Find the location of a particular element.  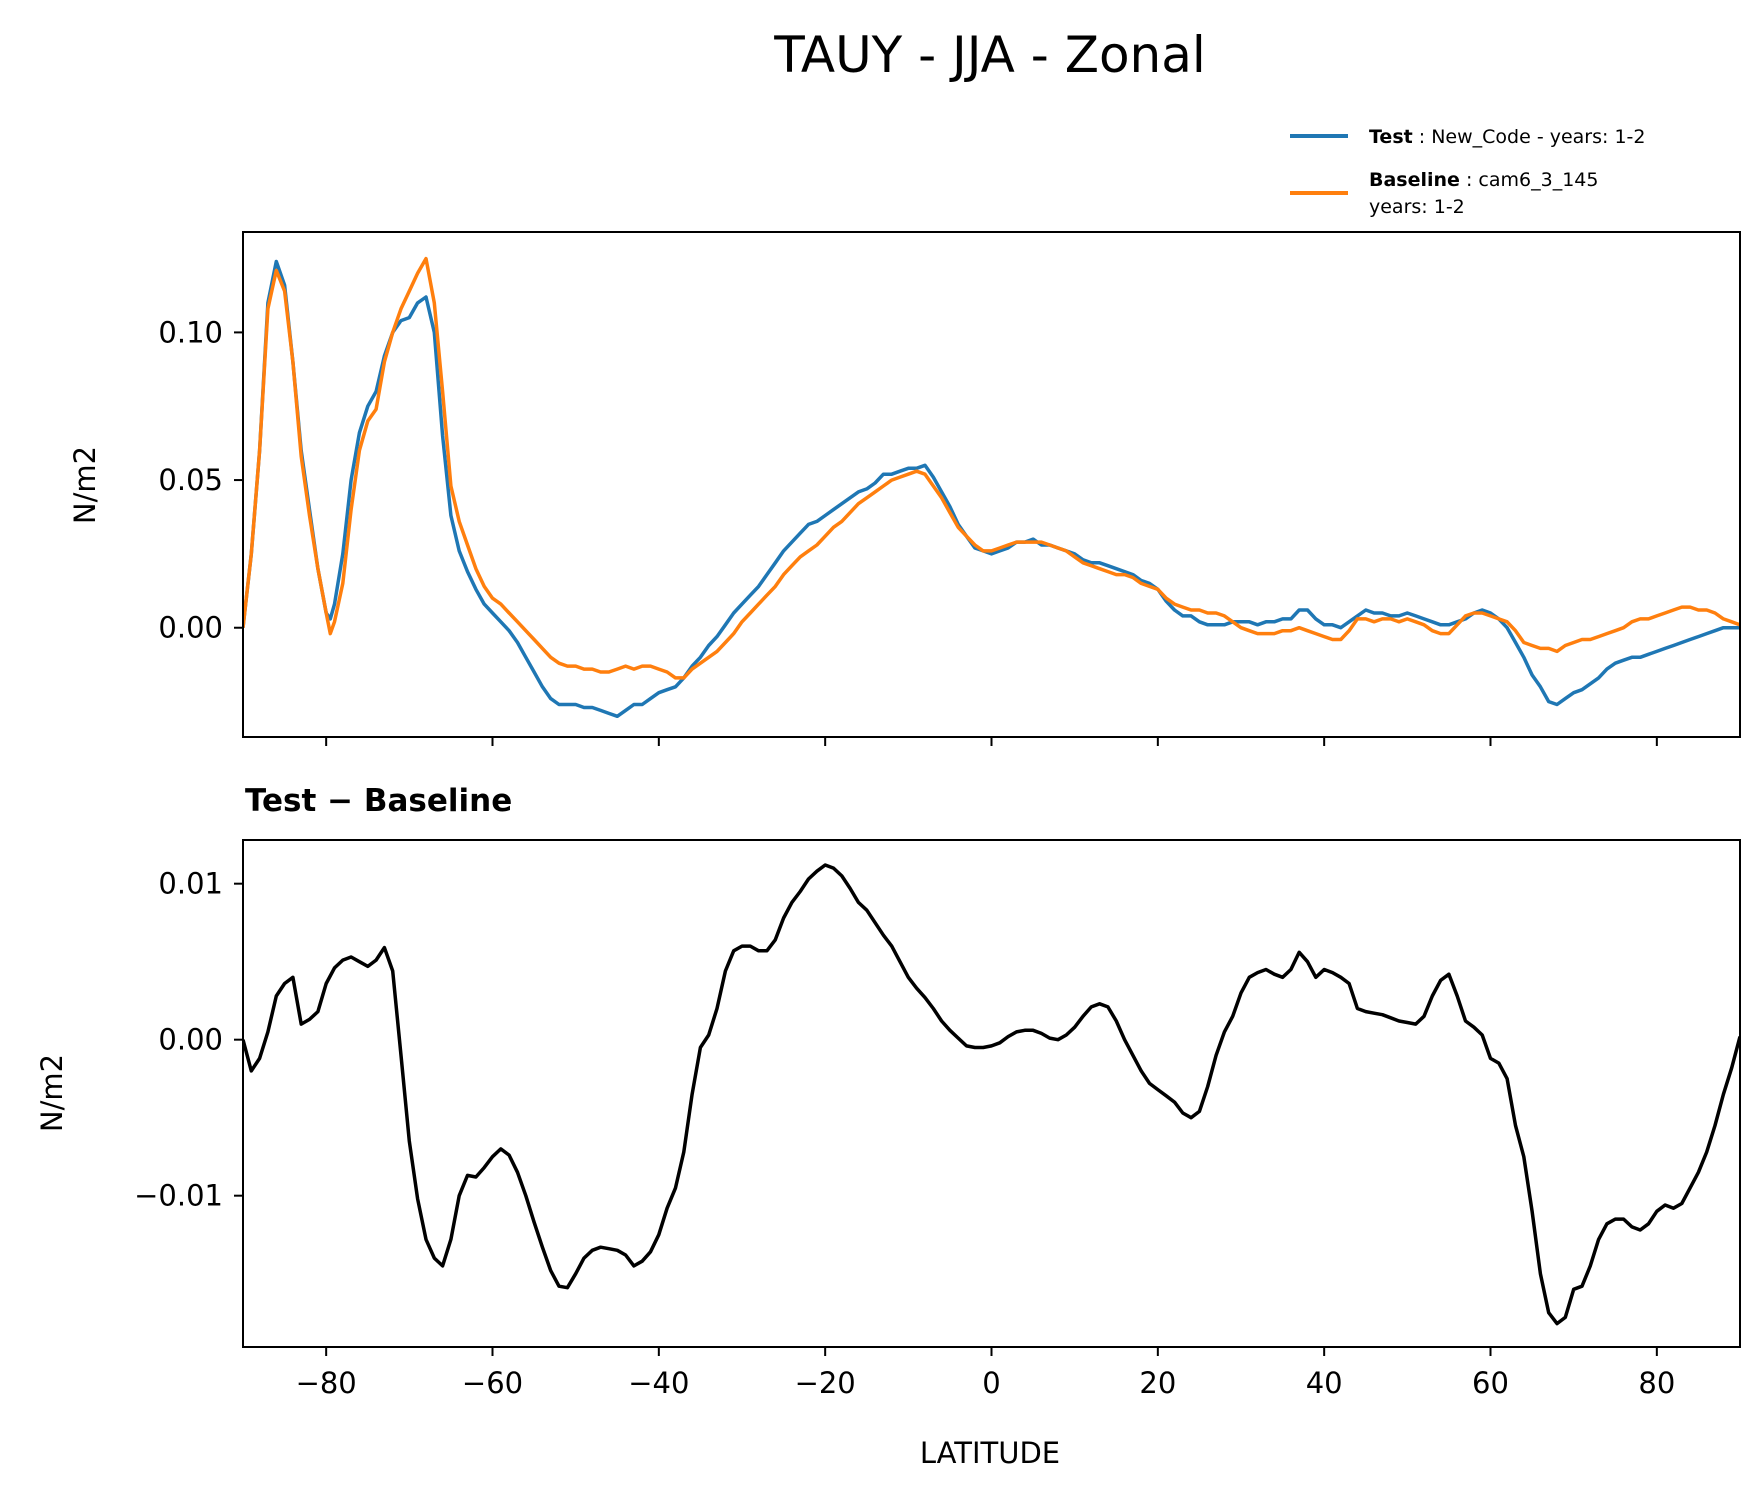

x-axis-label: LATITUDE is located at coordinates (990, 1453).